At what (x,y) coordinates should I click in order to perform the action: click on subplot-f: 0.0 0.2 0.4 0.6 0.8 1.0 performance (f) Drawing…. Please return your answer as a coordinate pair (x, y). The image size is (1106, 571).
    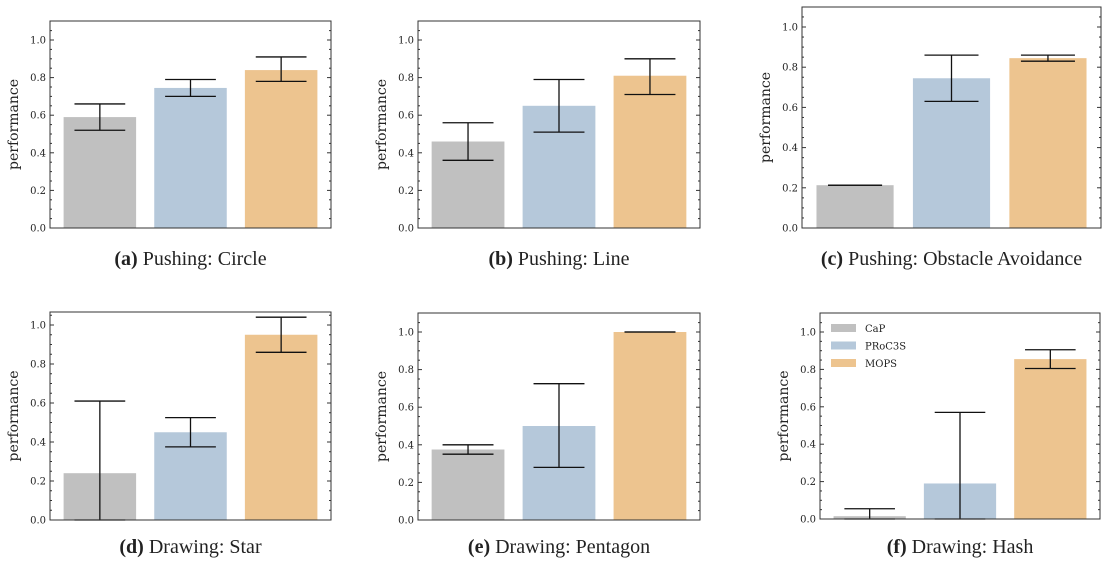
    Looking at the image, I should click on (938, 435).